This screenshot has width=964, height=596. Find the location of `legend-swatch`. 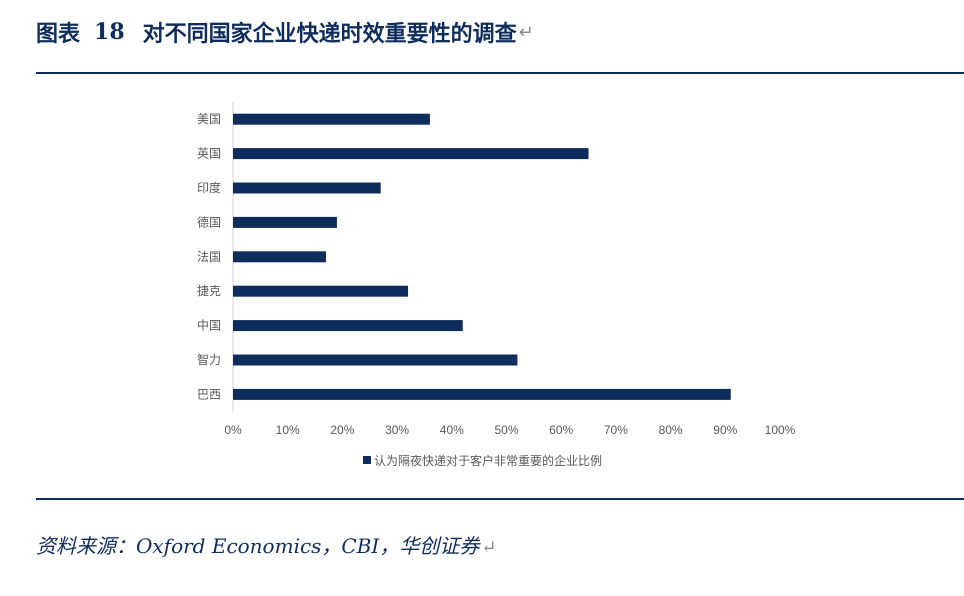

legend-swatch is located at coordinates (367, 460).